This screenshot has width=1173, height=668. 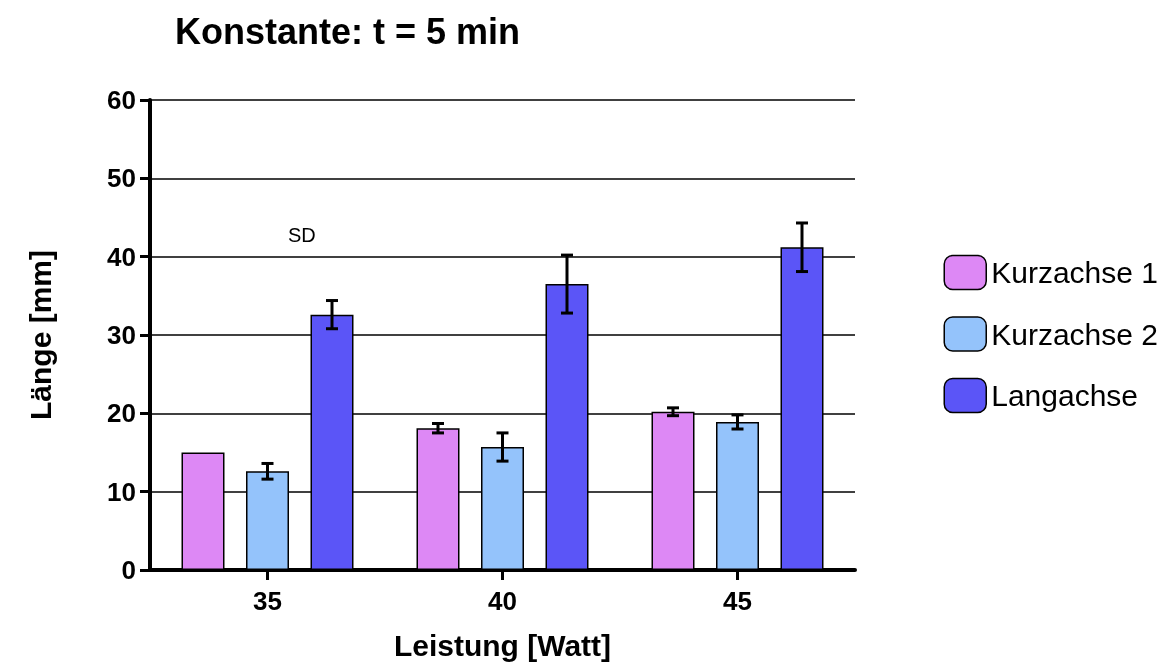 I want to click on legend-label: Kurzachse 1, so click(x=1075, y=272).